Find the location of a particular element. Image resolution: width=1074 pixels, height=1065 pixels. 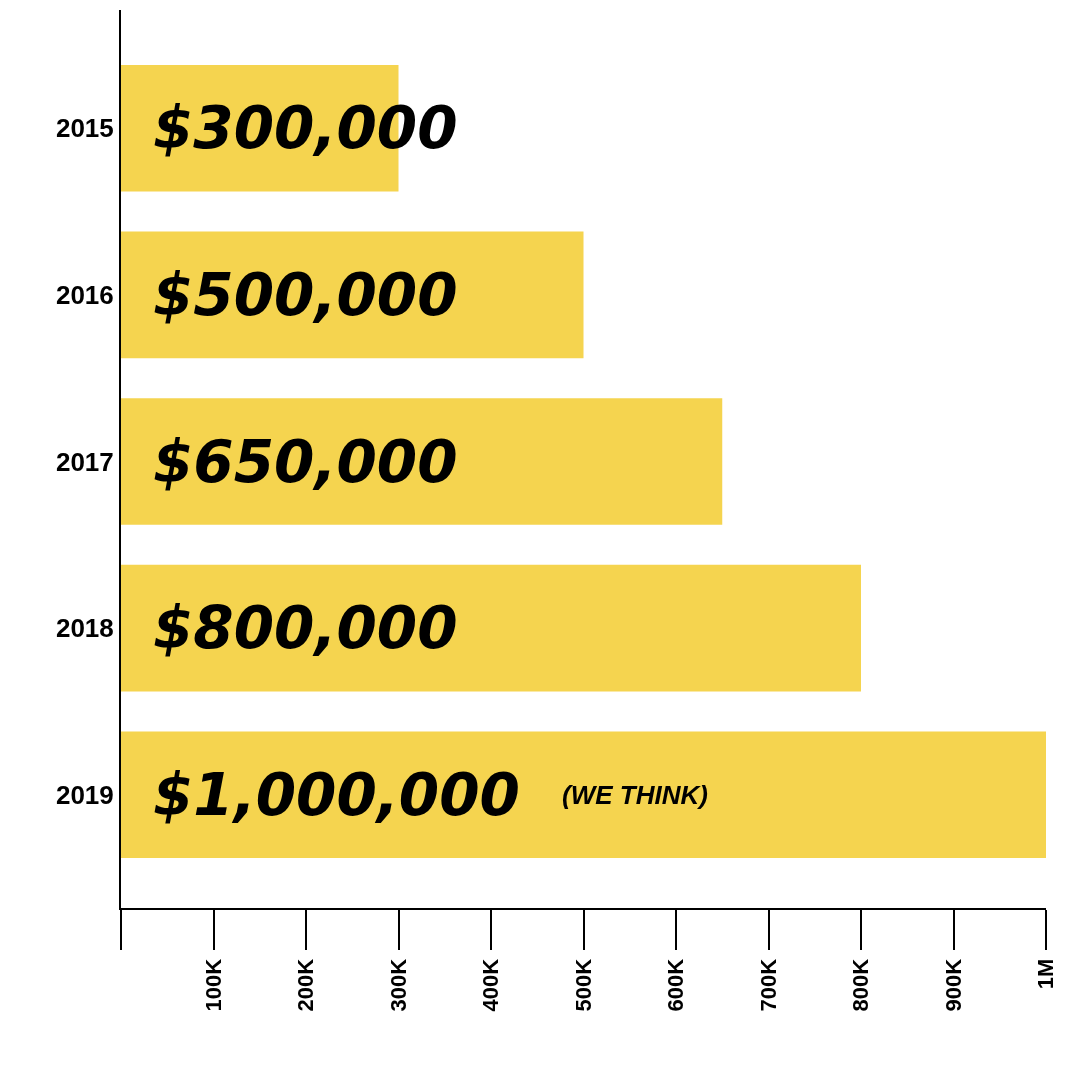

x-tick-label: 400K is located at coordinates (491, 985).